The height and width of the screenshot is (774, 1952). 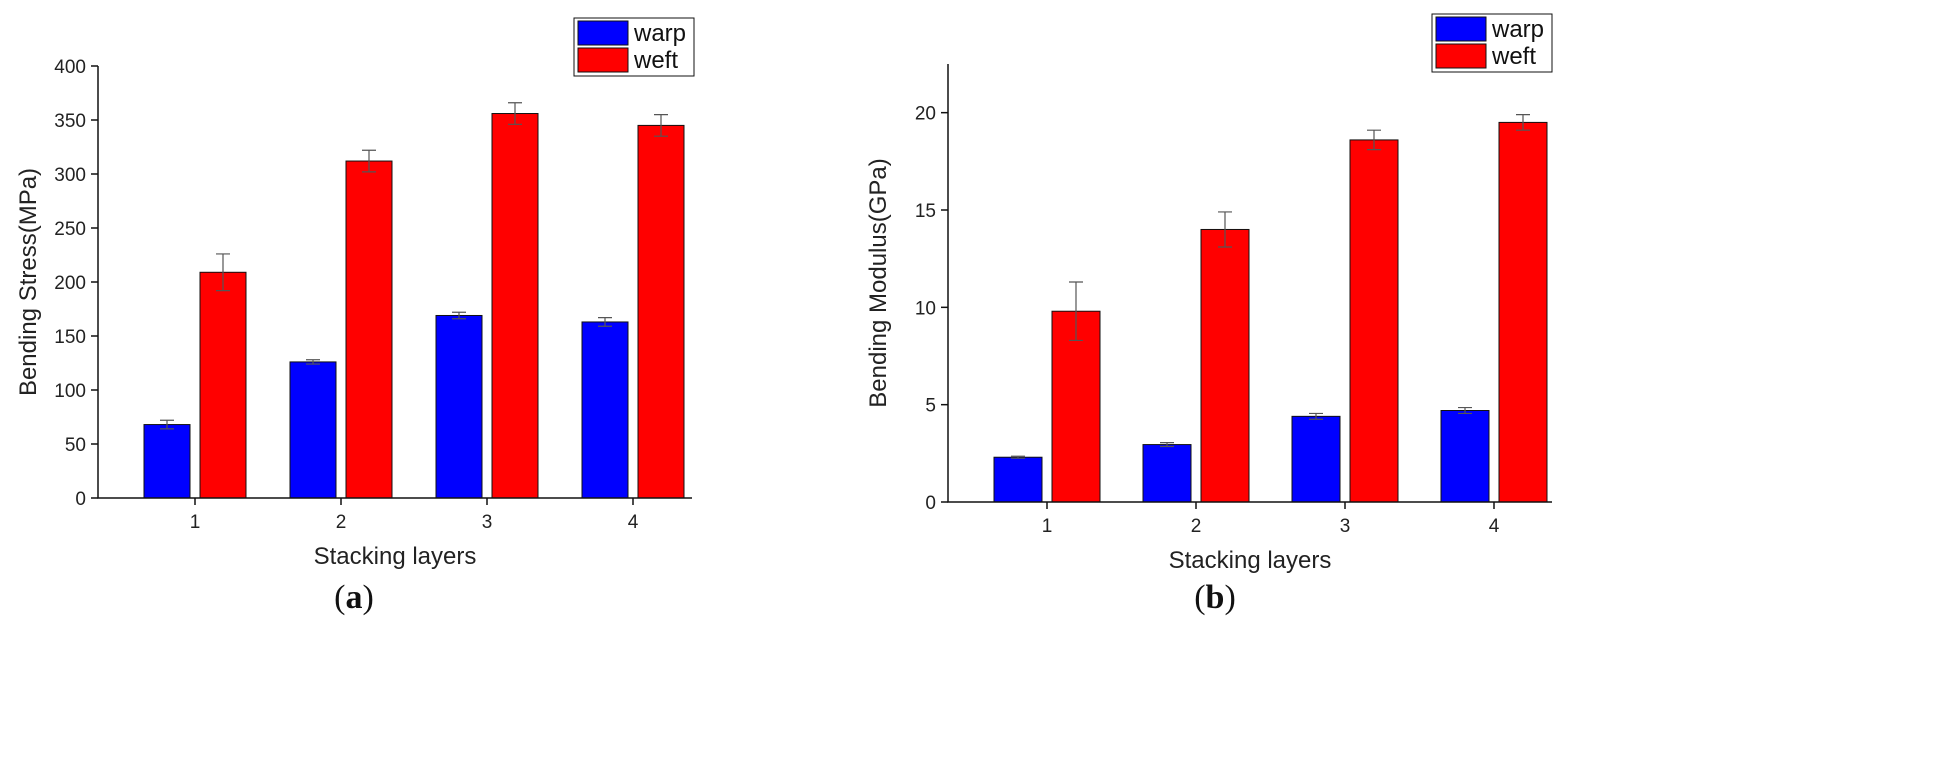 I want to click on errorbars-group-a, so click(x=414, y=266).